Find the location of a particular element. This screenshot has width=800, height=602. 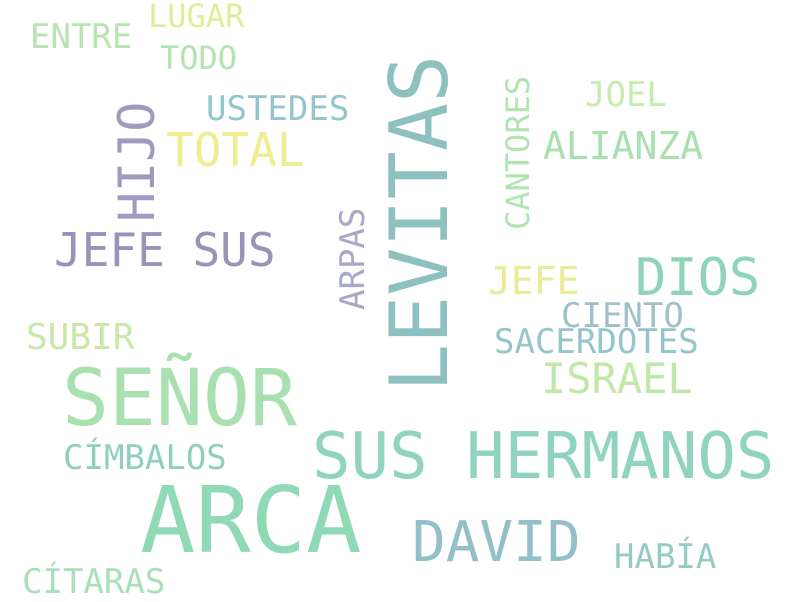

word-todo: TODO is located at coordinates (199, 58).